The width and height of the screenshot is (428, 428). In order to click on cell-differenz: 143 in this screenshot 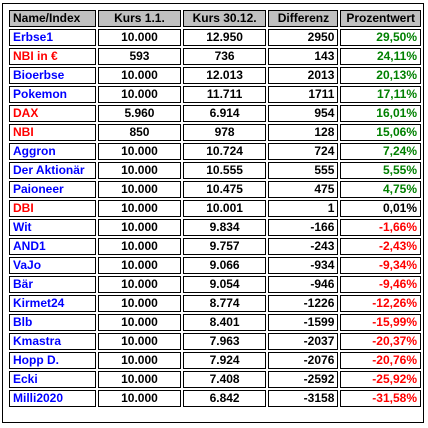, I will do `click(303, 56)`.